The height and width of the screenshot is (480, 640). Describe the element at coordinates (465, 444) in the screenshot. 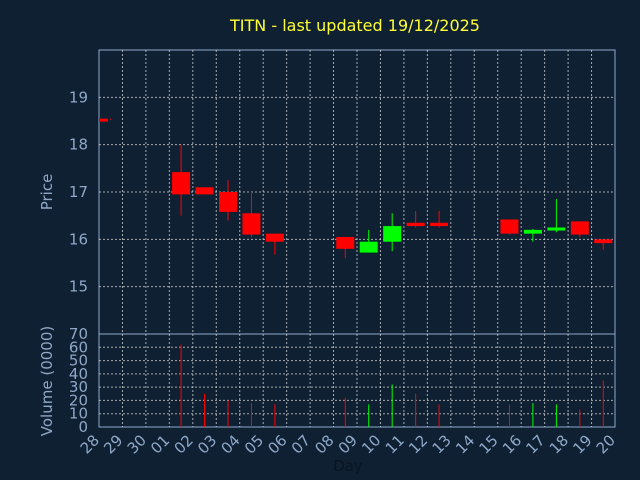

I see `x-tick-label: 14` at that location.